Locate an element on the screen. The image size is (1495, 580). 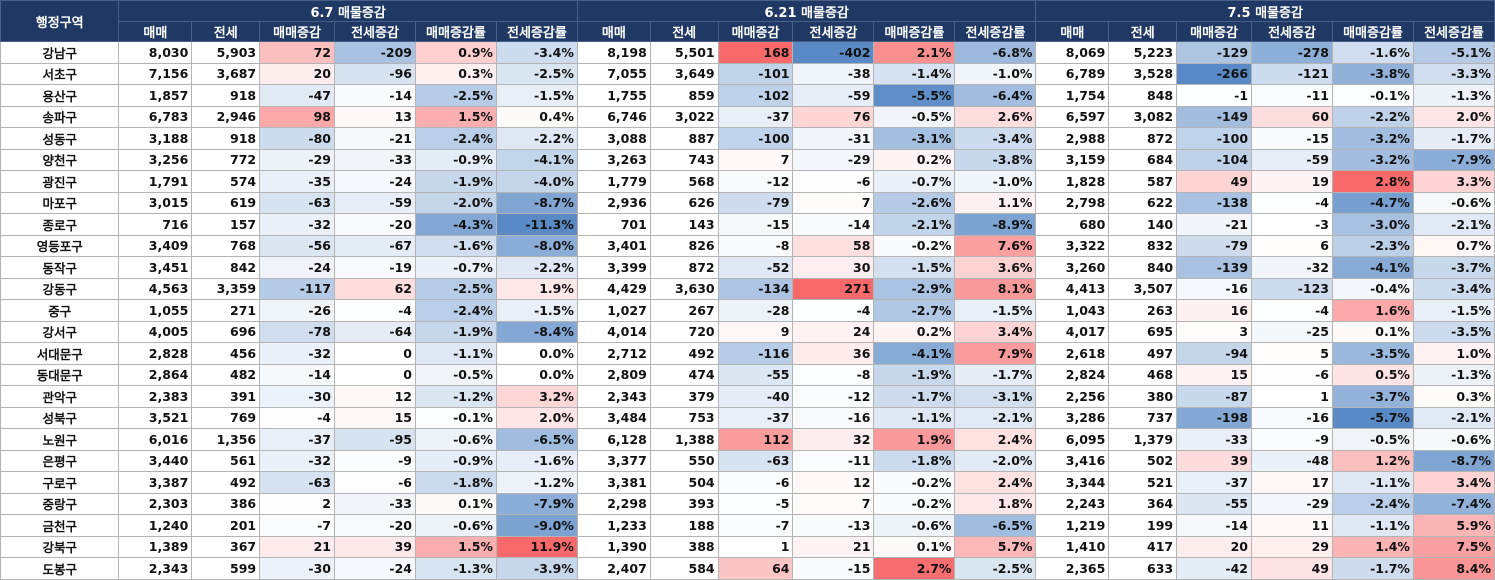
value-cell: -0.2% is located at coordinates (914, 482).